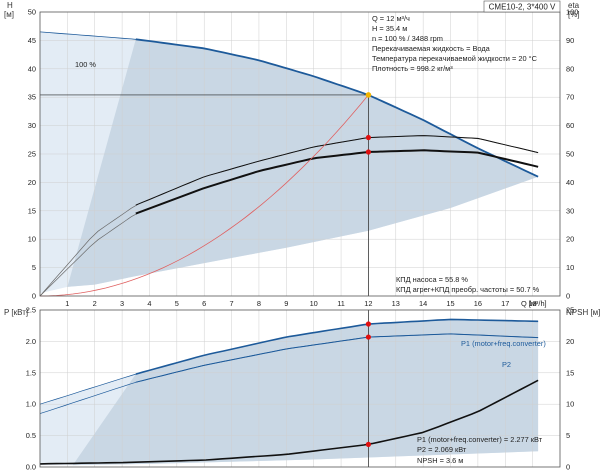 The width and height of the screenshot is (600, 474). What do you see at coordinates (31, 372) in the screenshot?
I see `bottom-y-tick-label: 1.5` at bounding box center [31, 372].